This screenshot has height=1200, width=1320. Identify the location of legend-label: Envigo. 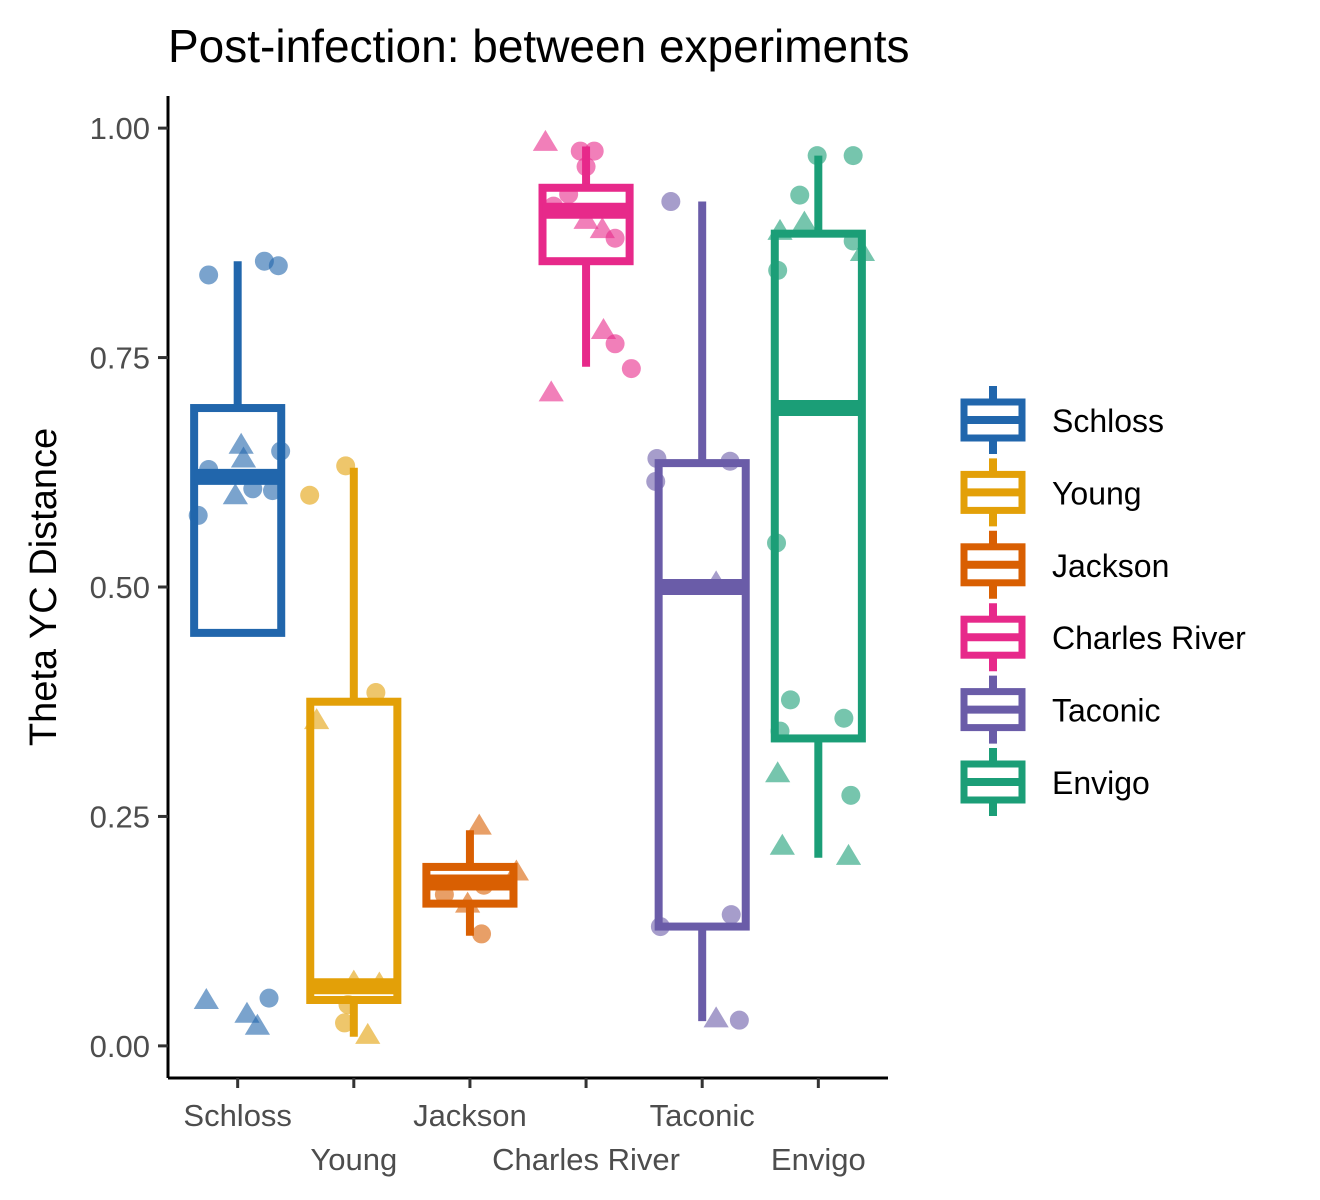
(1101, 783).